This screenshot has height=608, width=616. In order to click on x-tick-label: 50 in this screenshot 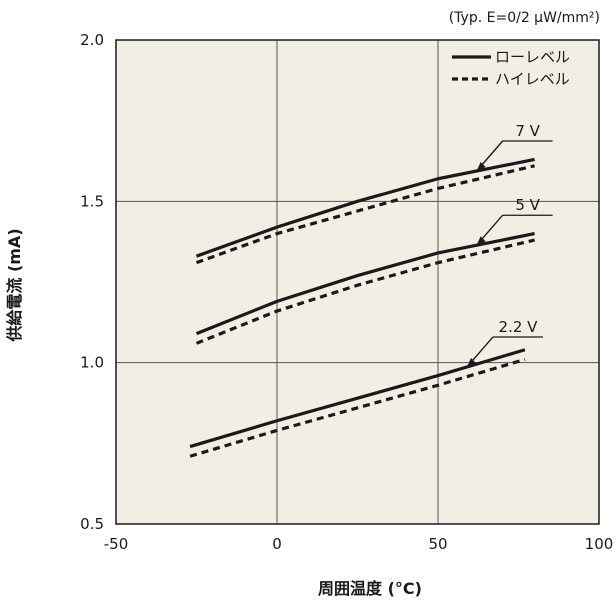, I will do `click(437, 544)`.